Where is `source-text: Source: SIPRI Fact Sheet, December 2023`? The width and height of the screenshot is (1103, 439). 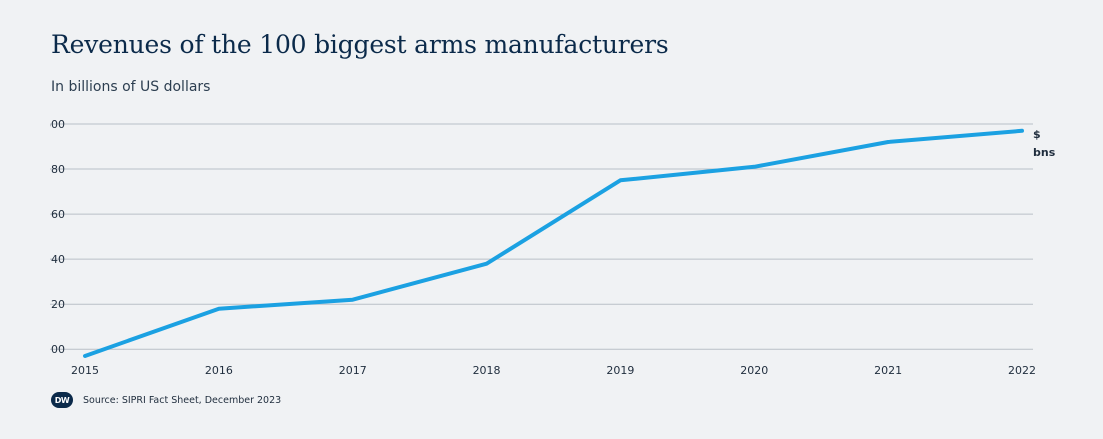
source-text: Source: SIPRI Fact Sheet, December 2023 is located at coordinates (182, 400).